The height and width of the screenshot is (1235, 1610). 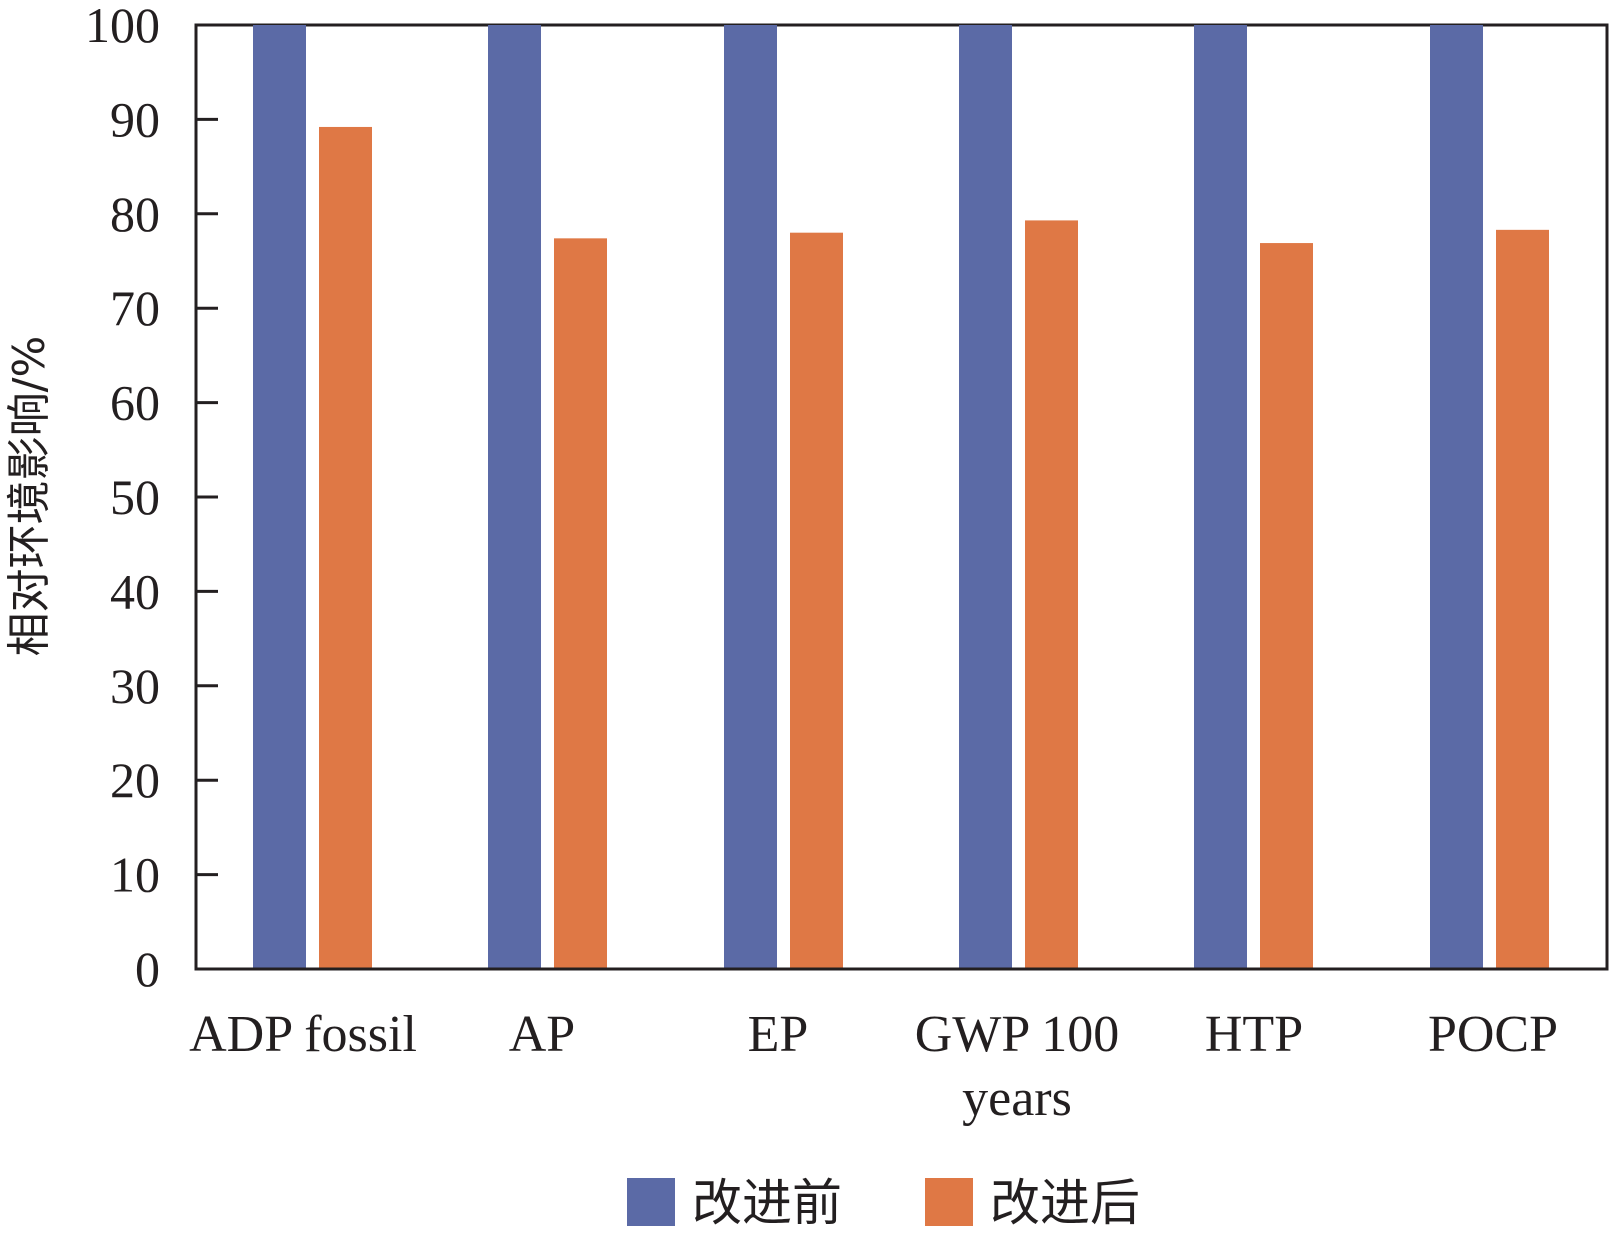 What do you see at coordinates (122, 26) in the screenshot?
I see `y-tick-label: 100` at bounding box center [122, 26].